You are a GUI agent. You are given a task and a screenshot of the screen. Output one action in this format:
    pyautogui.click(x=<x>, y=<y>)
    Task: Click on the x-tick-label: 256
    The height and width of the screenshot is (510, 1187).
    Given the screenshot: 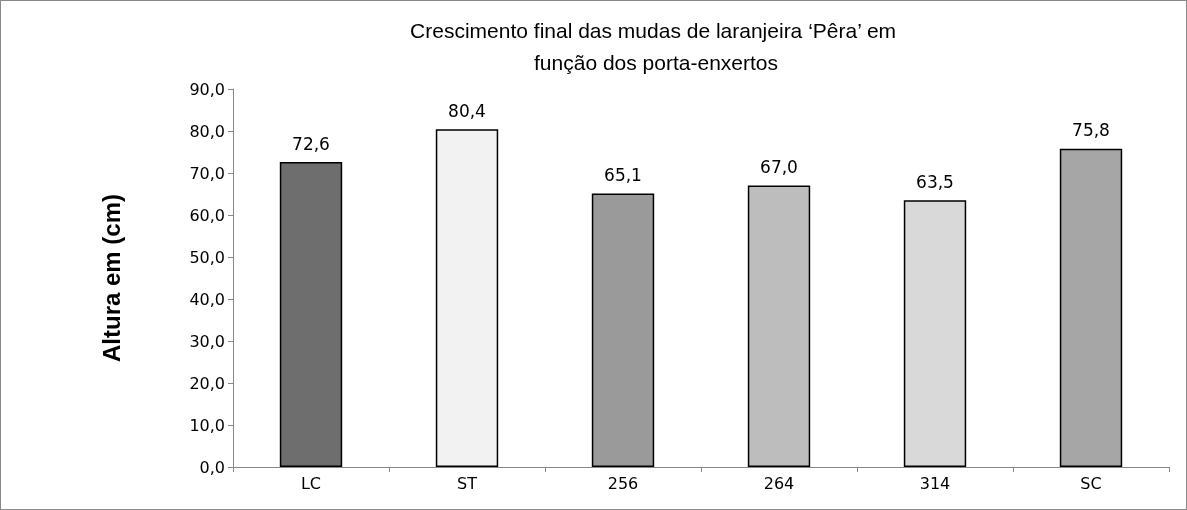 What is the action you would take?
    pyautogui.click(x=623, y=483)
    